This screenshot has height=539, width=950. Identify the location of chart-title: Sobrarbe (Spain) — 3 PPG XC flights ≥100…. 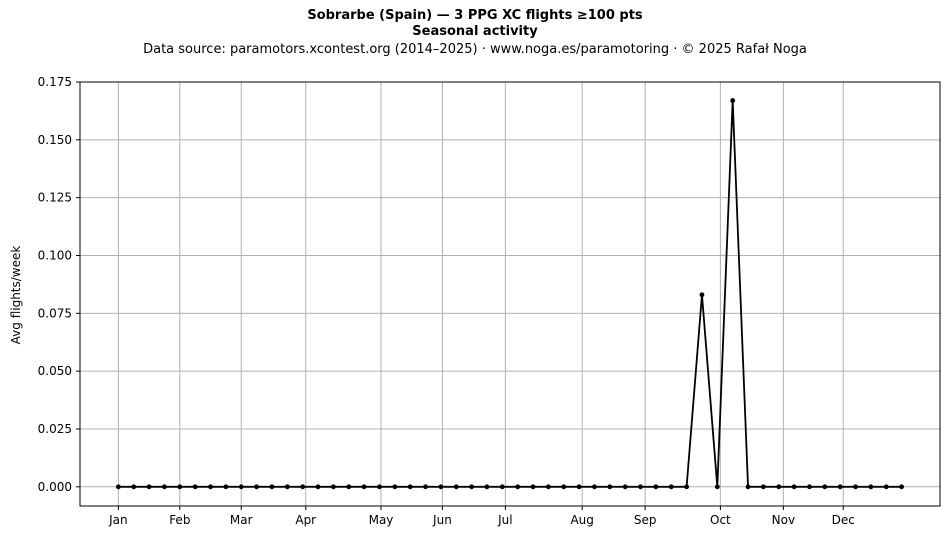
(475, 15).